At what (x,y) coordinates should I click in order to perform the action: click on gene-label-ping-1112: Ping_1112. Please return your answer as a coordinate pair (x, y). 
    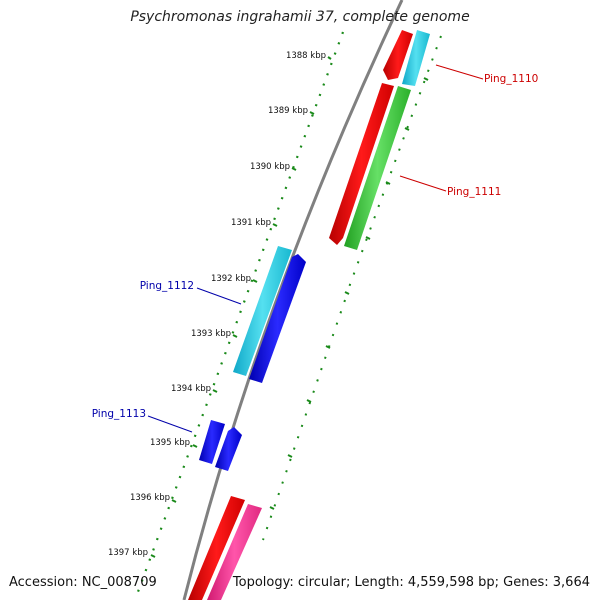
    Looking at the image, I should click on (167, 286).